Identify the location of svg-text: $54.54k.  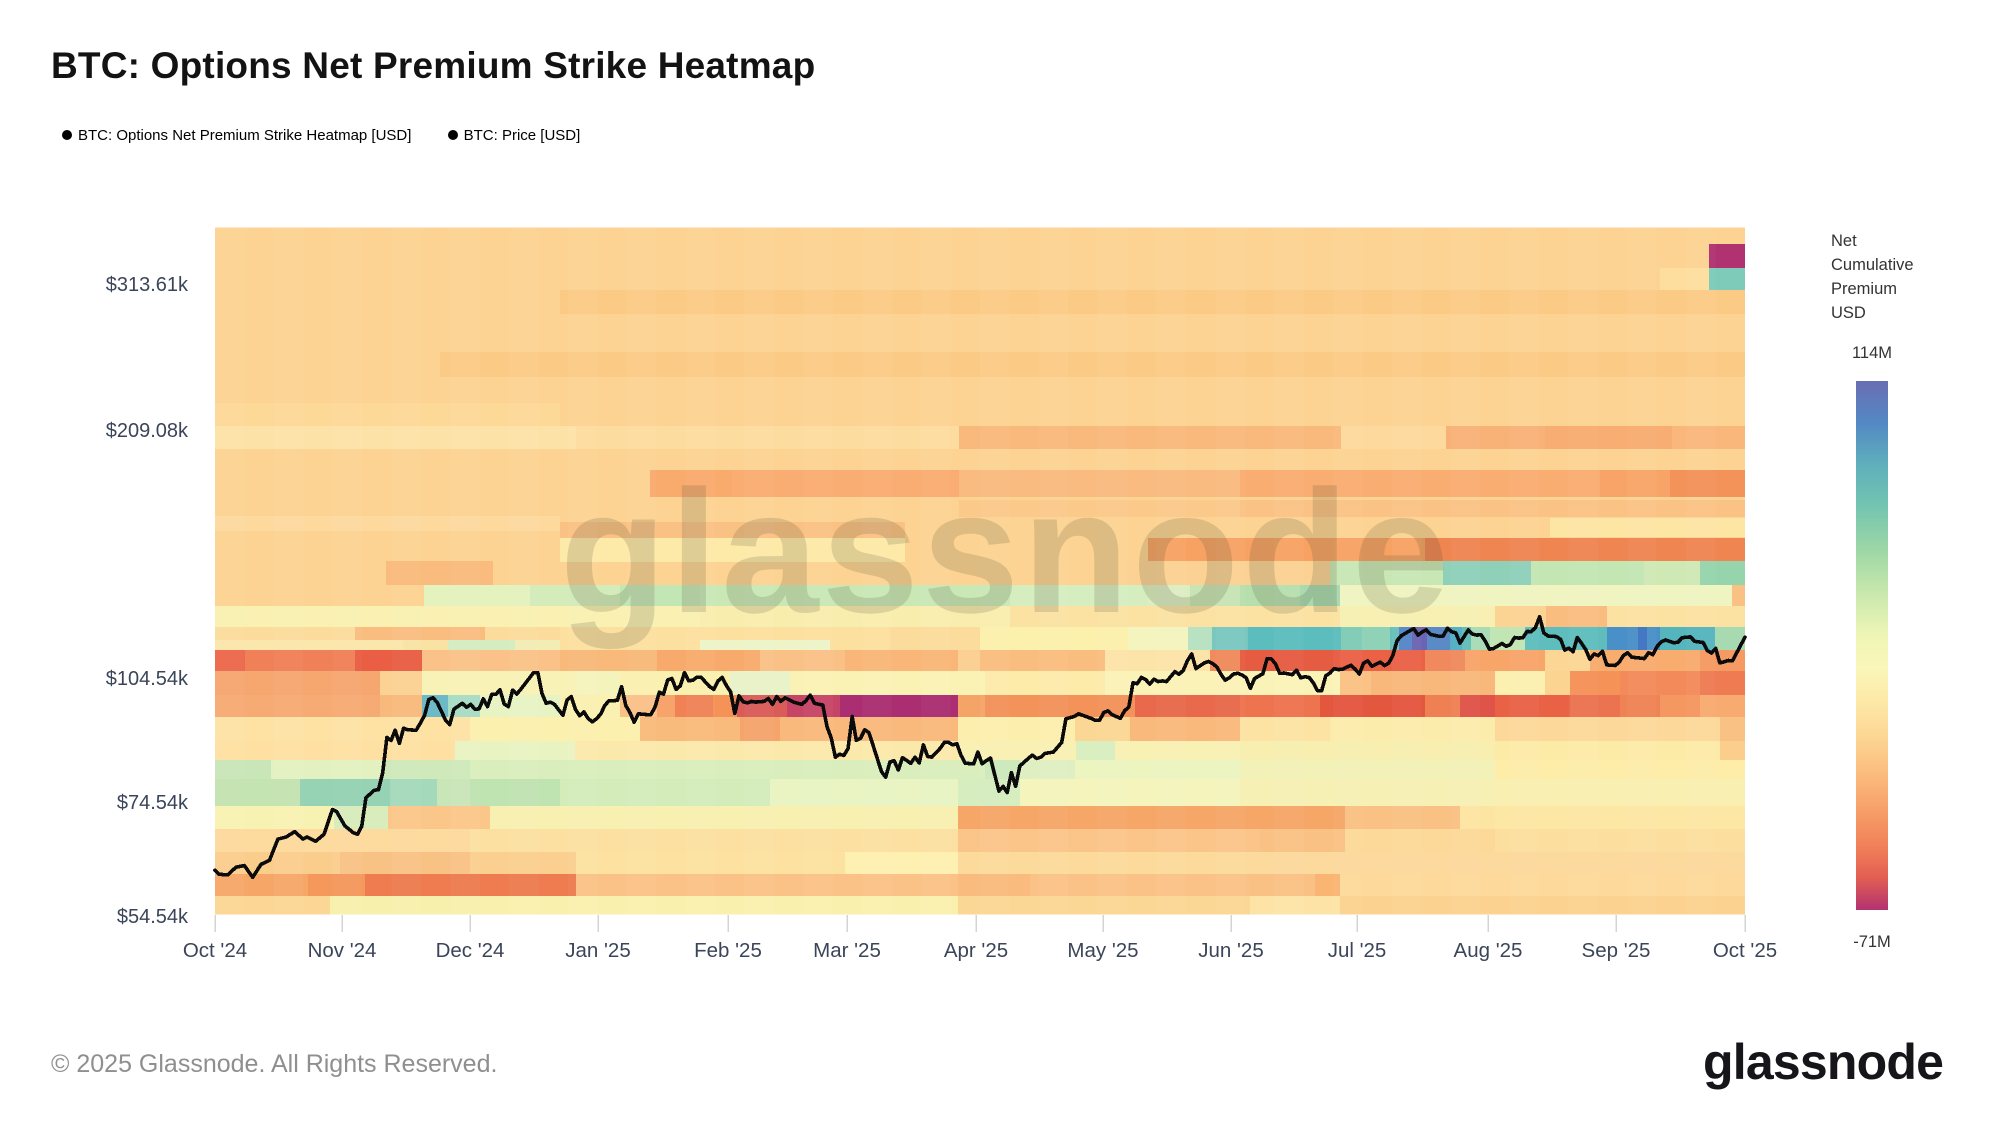
(153, 917).